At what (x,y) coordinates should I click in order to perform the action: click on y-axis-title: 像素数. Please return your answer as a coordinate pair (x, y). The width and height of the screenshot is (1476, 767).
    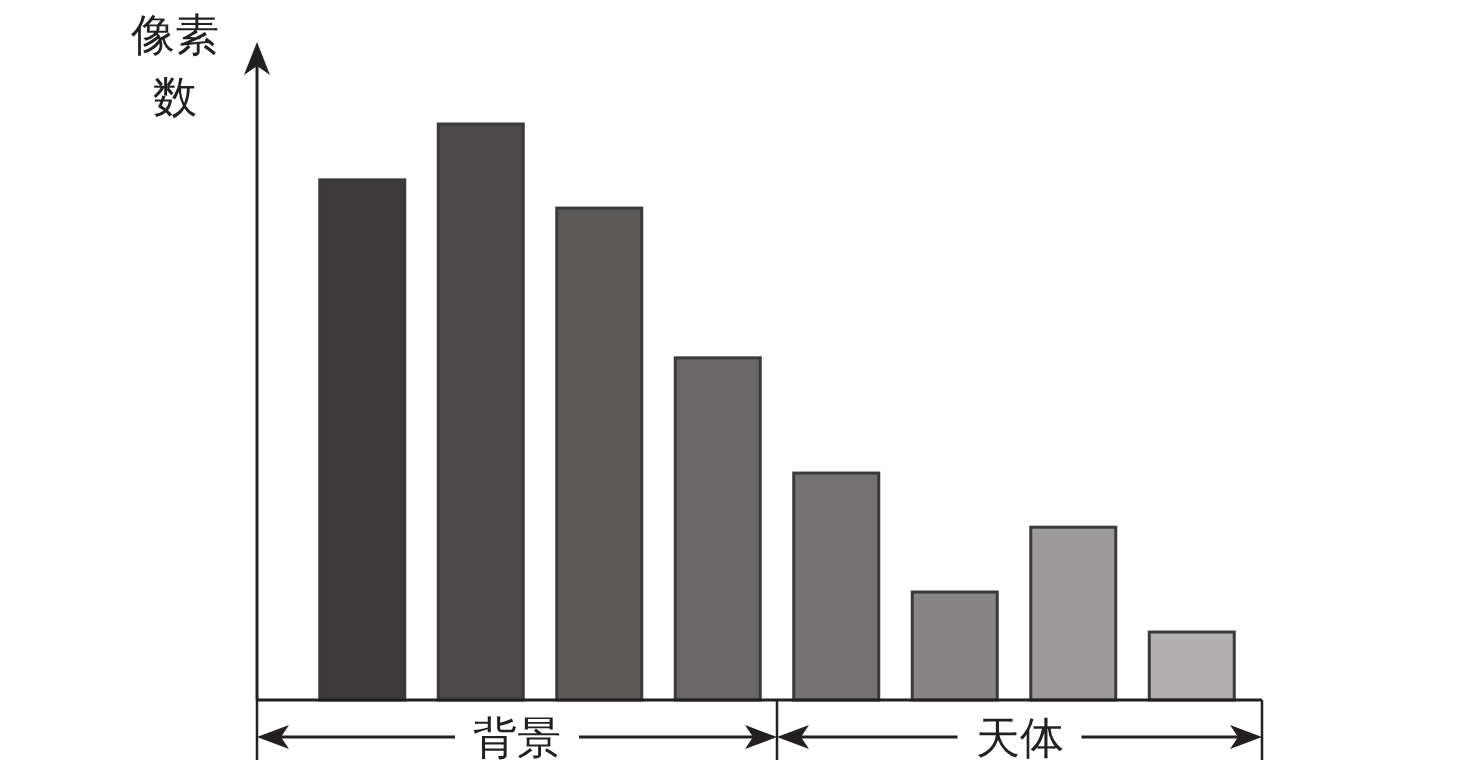
    Looking at the image, I should click on (175, 65).